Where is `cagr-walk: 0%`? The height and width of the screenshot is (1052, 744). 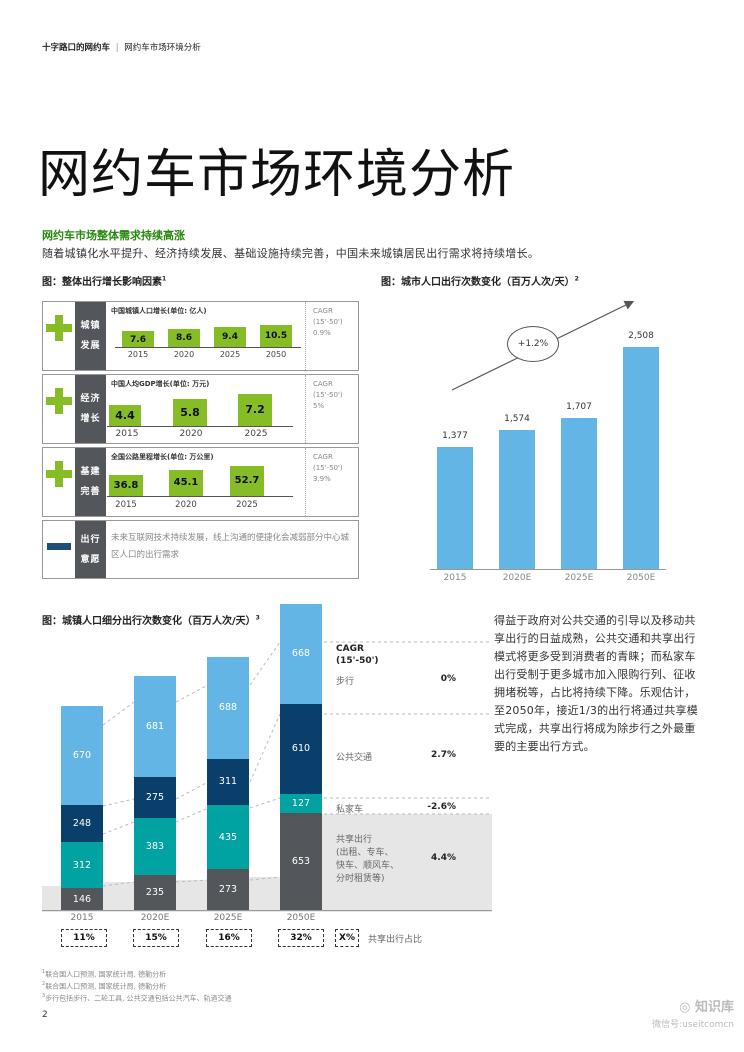
cagr-walk: 0% is located at coordinates (448, 679).